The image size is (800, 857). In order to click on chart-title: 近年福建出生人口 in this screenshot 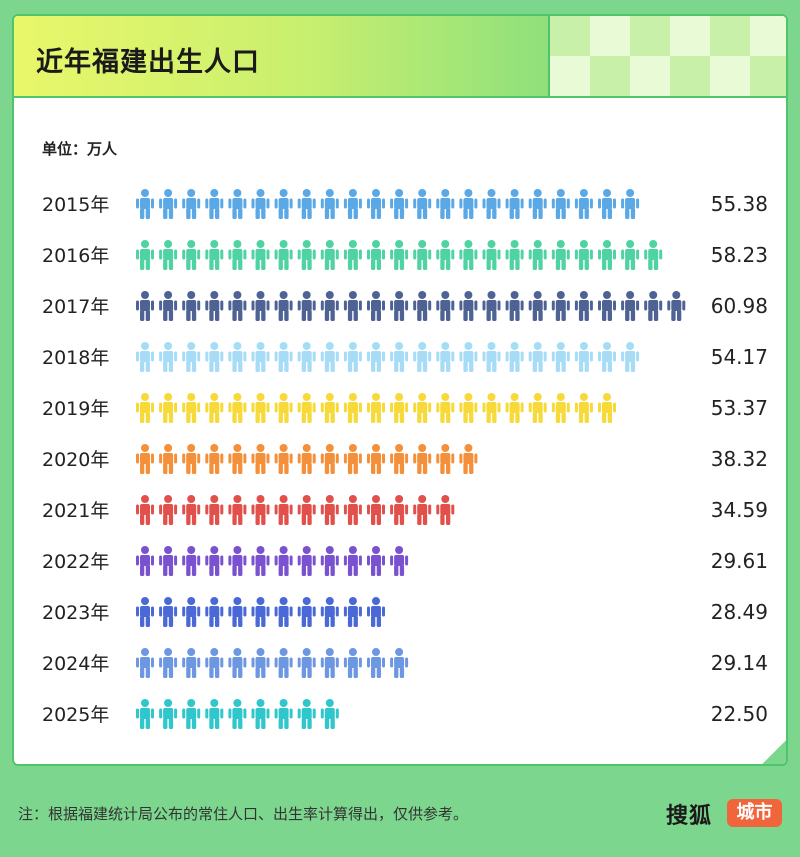, I will do `click(148, 62)`.